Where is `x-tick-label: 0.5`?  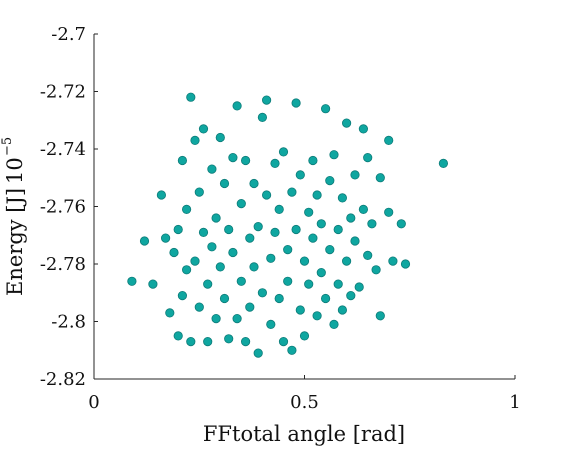 x-tick-label: 0.5 is located at coordinates (304, 402).